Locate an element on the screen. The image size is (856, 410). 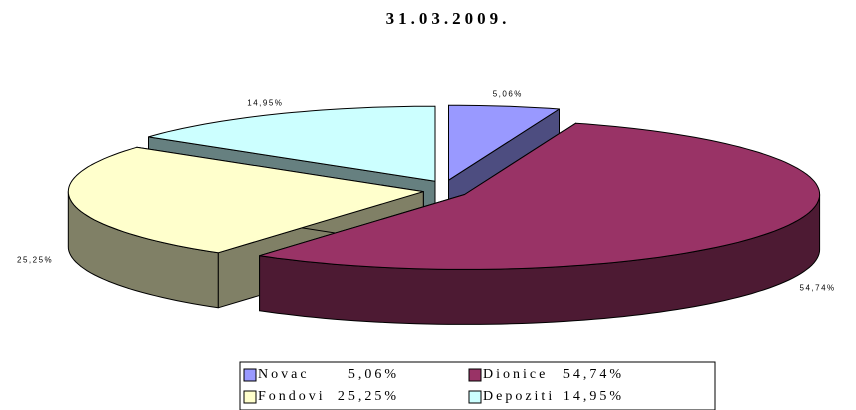
legend-value: 5,06% is located at coordinates (373, 374).